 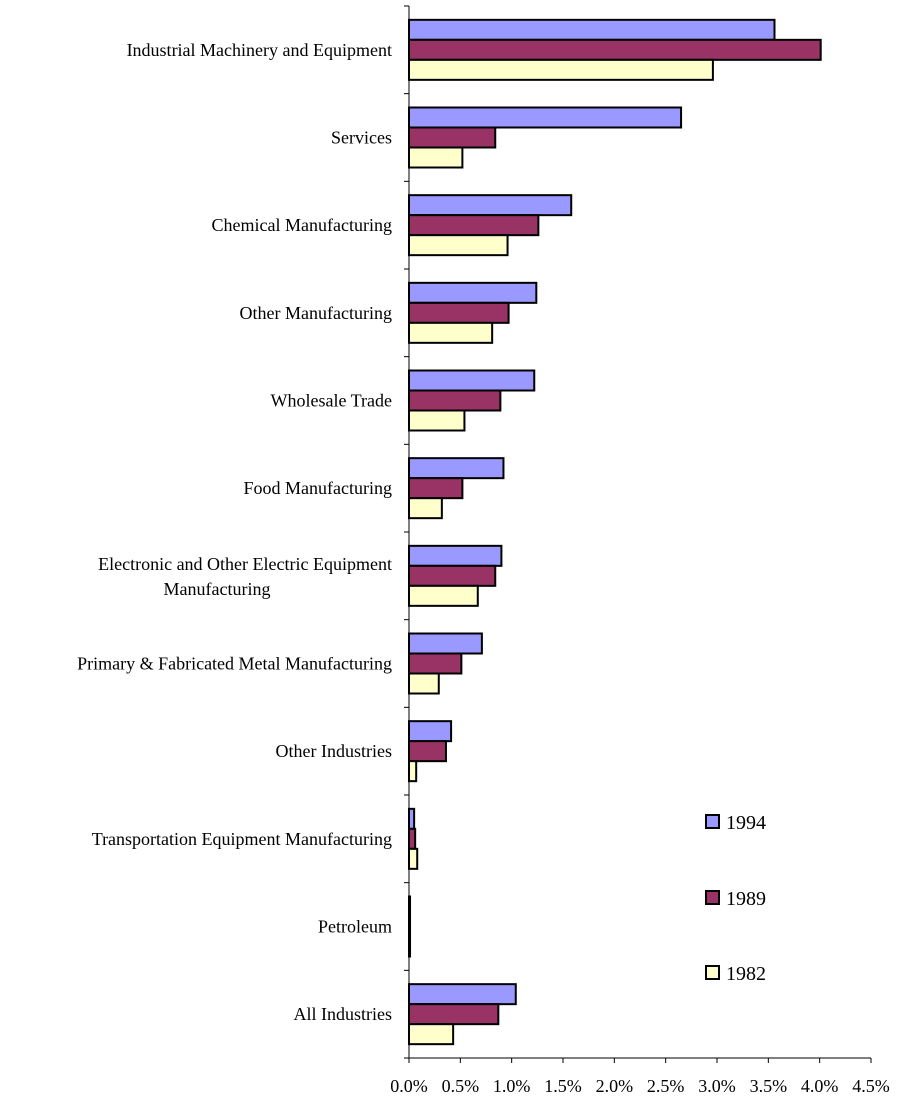 What do you see at coordinates (712, 897) in the screenshot?
I see `legend-swatch-1989` at bounding box center [712, 897].